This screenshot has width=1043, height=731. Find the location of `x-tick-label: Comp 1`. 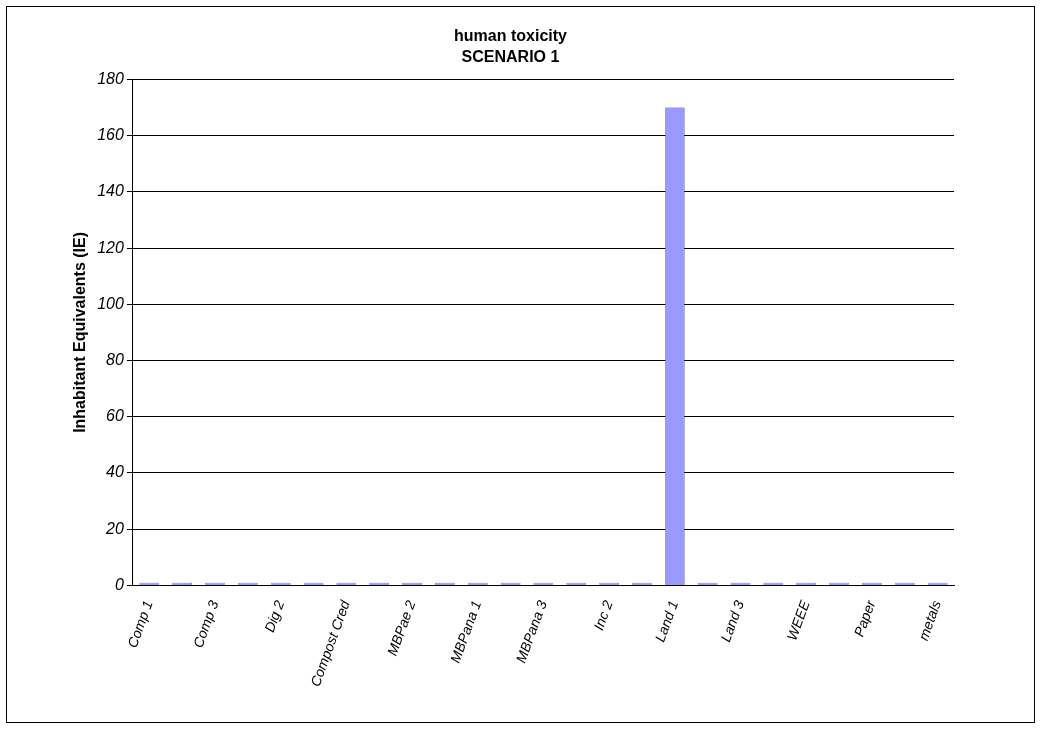

x-tick-label: Comp 1 is located at coordinates (139, 624).